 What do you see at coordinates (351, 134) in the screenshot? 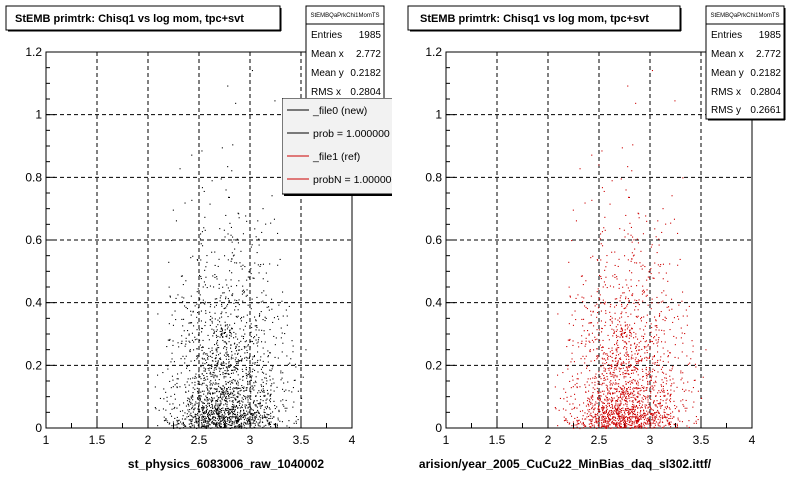
I see `legend-label: prob = 1.000000` at bounding box center [351, 134].